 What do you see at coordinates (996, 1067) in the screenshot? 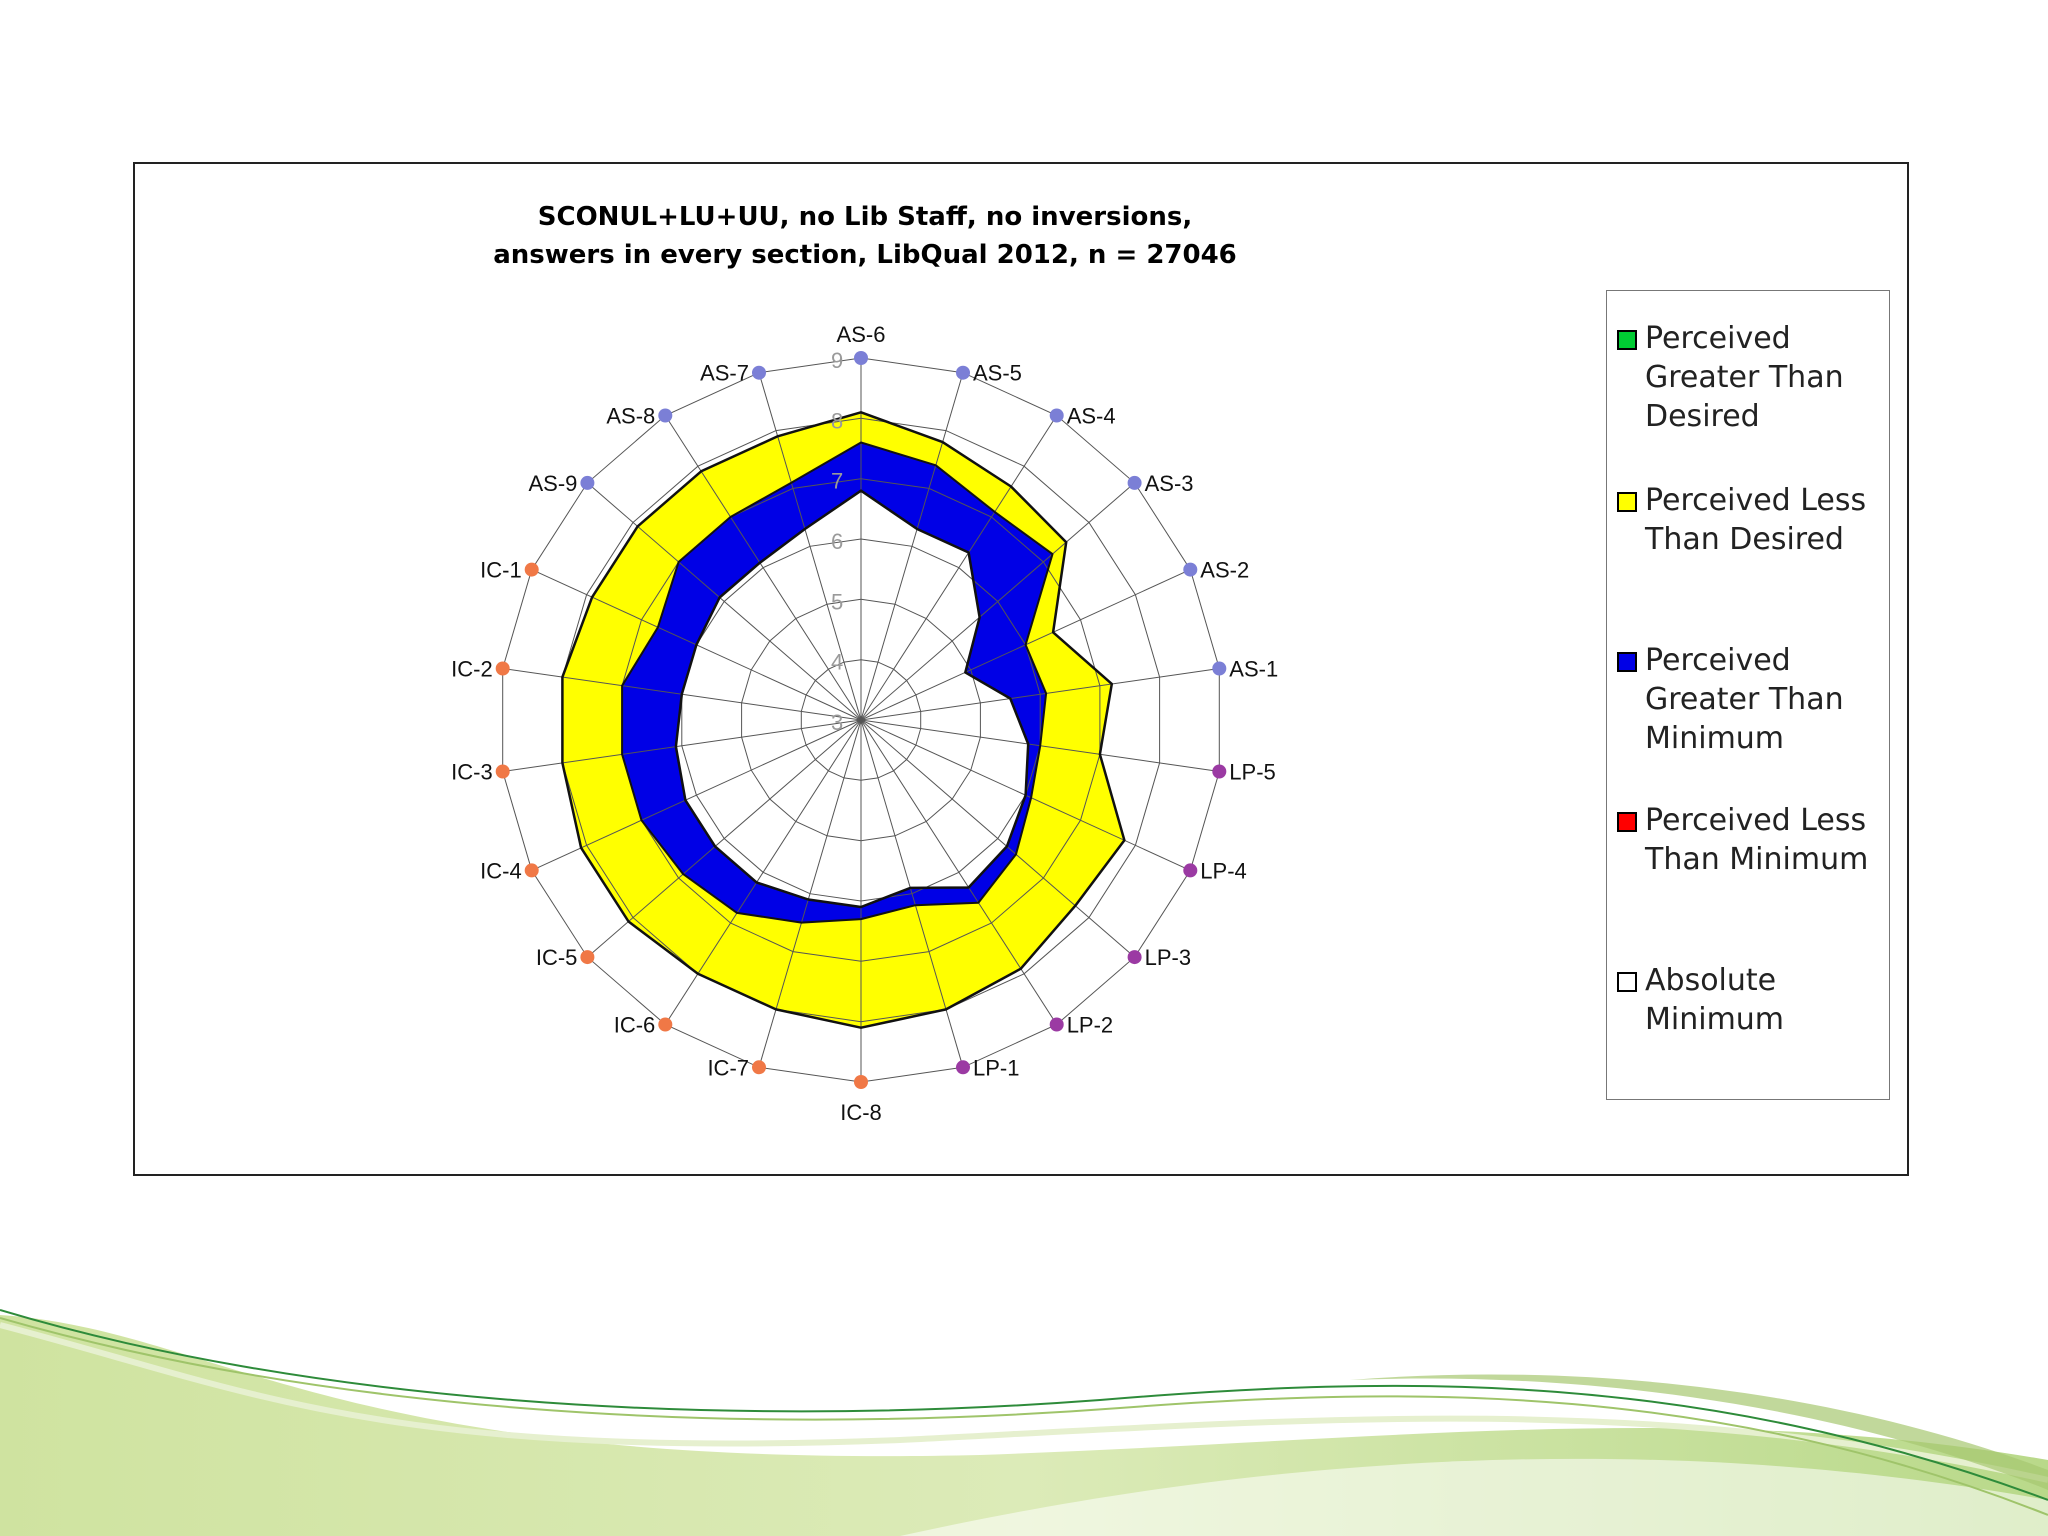
I see `category-label: LP-1` at bounding box center [996, 1067].